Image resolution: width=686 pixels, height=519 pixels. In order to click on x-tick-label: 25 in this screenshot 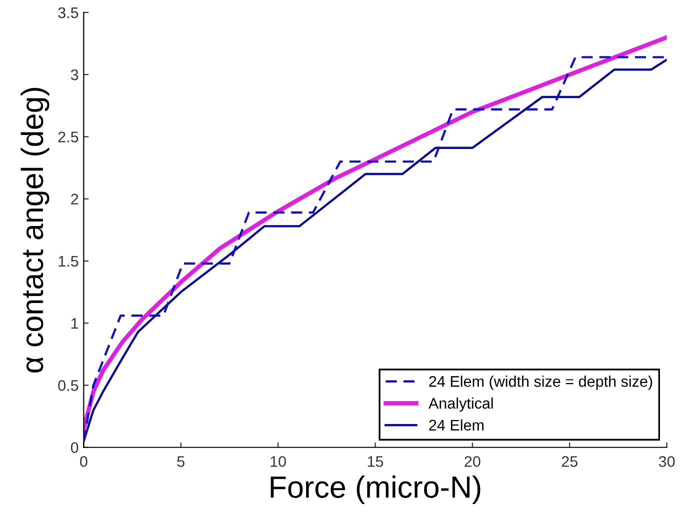, I will do `click(570, 461)`.